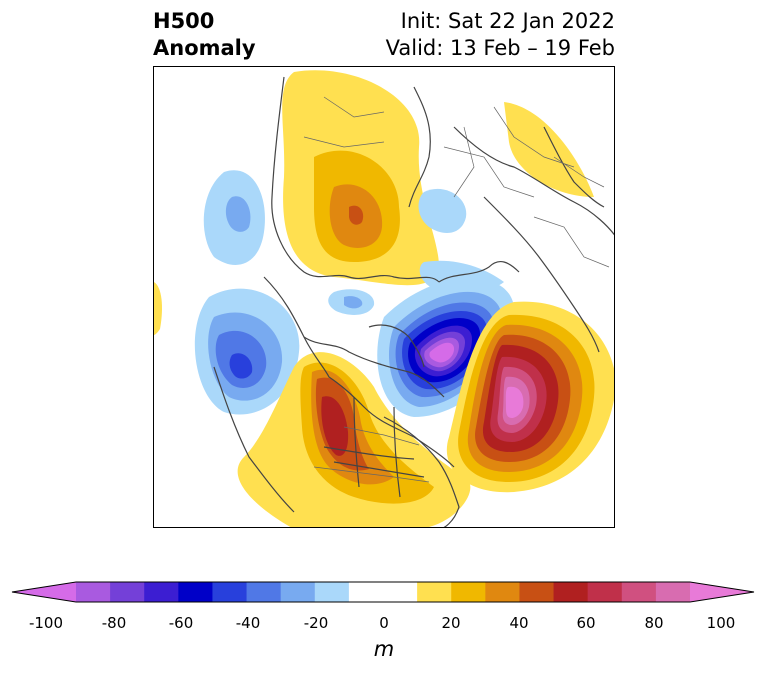 This screenshot has height=673, width=768. Describe the element at coordinates (654, 623) in the screenshot. I see `tick-label: 80` at that location.